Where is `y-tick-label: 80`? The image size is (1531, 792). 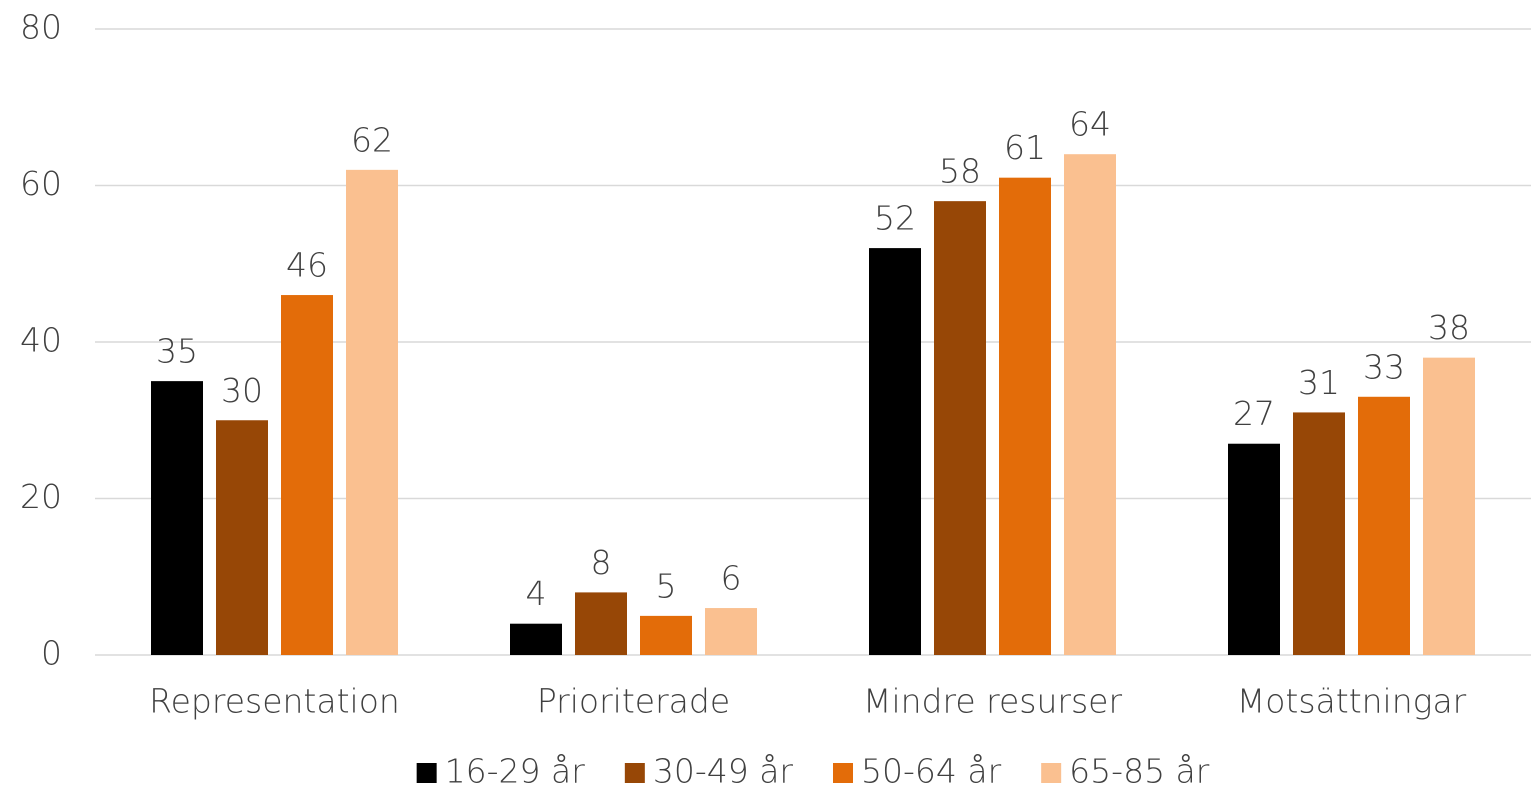 y-tick-label: 80 is located at coordinates (41, 27).